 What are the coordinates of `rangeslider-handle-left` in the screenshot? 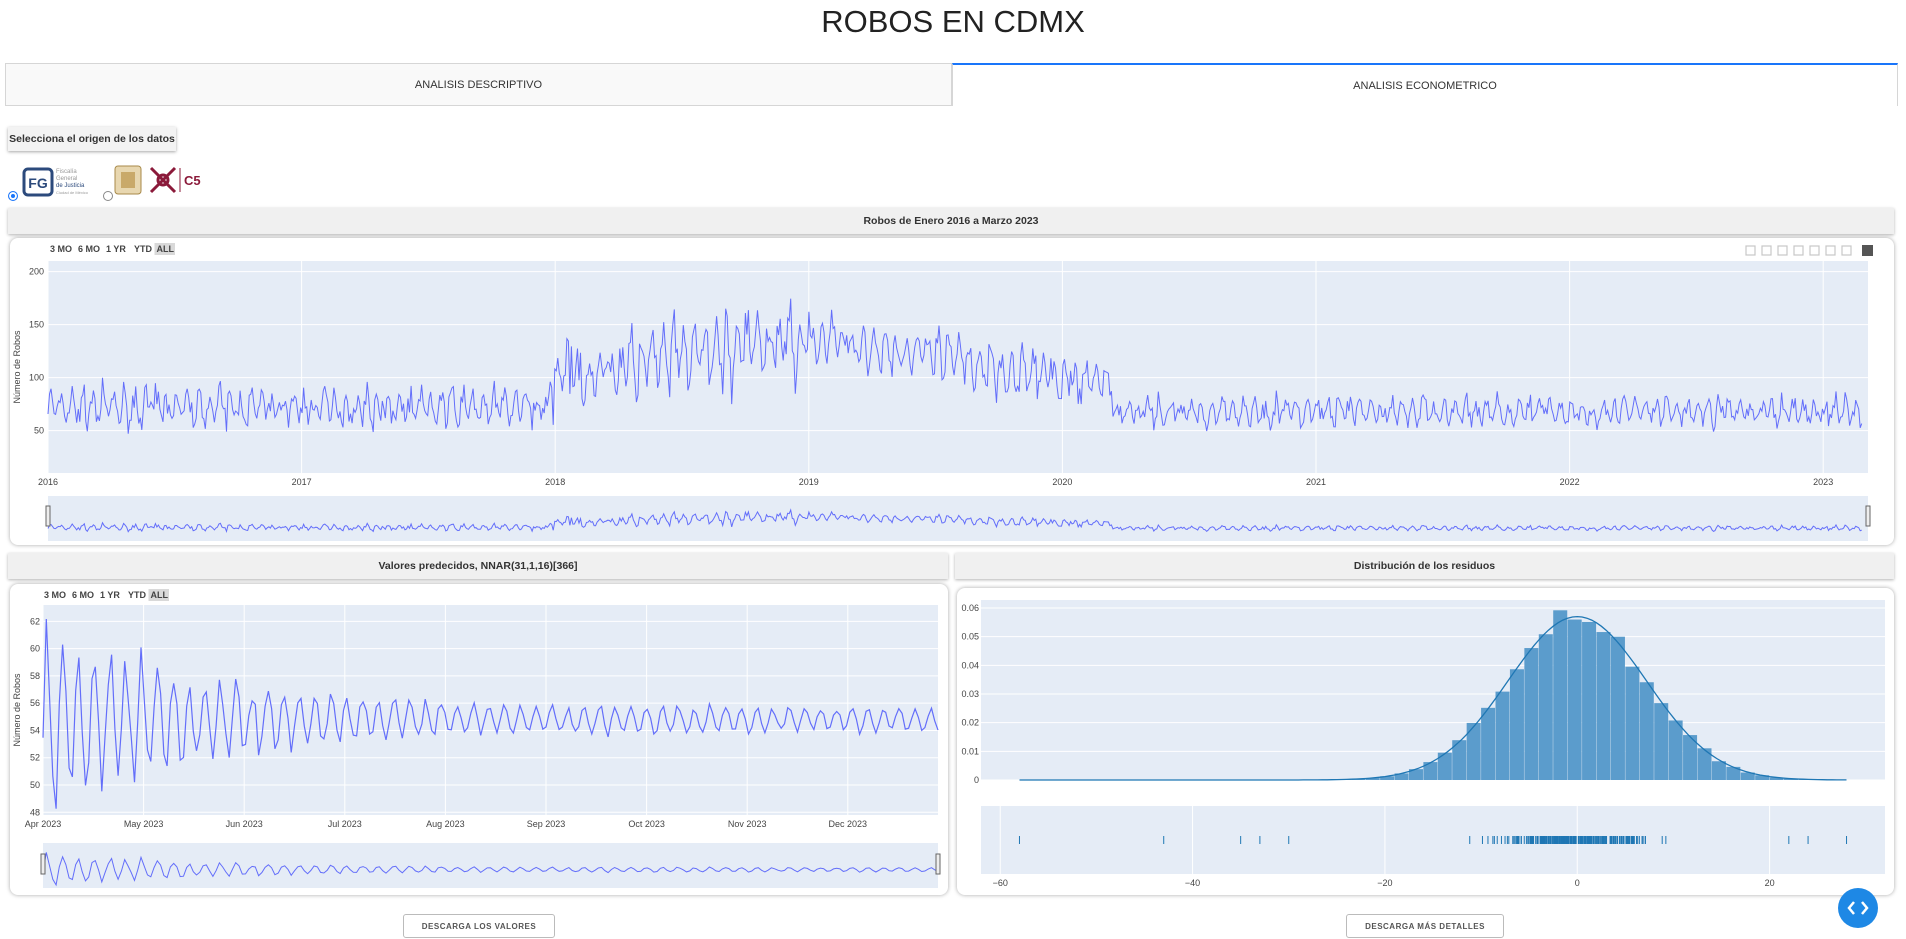 It's located at (48, 516).